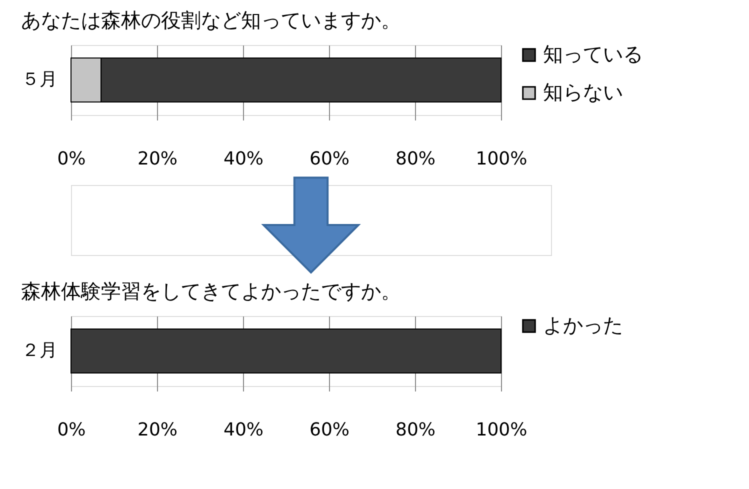  What do you see at coordinates (211, 292) in the screenshot?
I see `chart-title: 森林体験学習をしてきてよかったですか。` at bounding box center [211, 292].